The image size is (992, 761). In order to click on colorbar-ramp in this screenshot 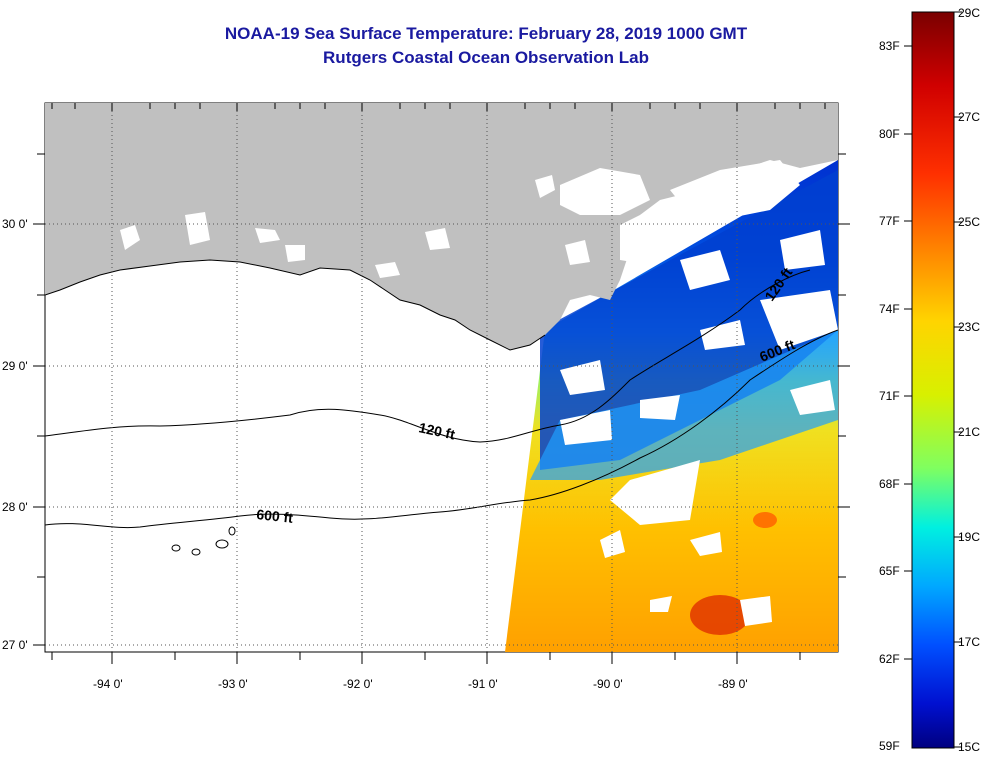, I will do `click(933, 380)`.